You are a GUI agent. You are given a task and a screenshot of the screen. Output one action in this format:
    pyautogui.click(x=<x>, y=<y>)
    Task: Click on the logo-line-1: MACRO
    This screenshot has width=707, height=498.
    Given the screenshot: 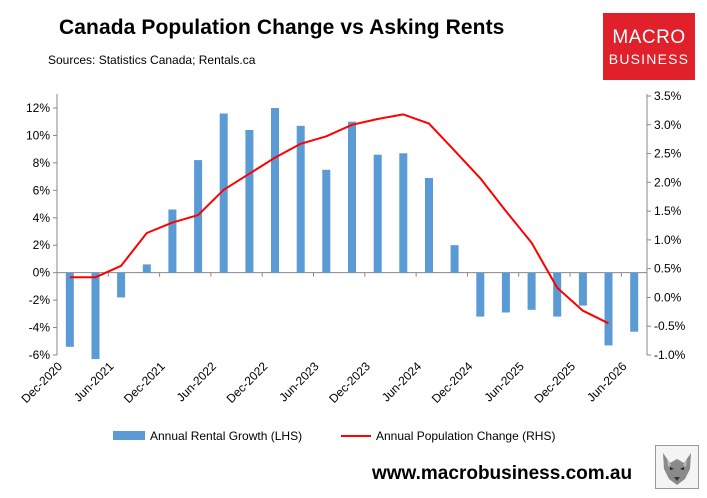 What is the action you would take?
    pyautogui.click(x=649, y=37)
    